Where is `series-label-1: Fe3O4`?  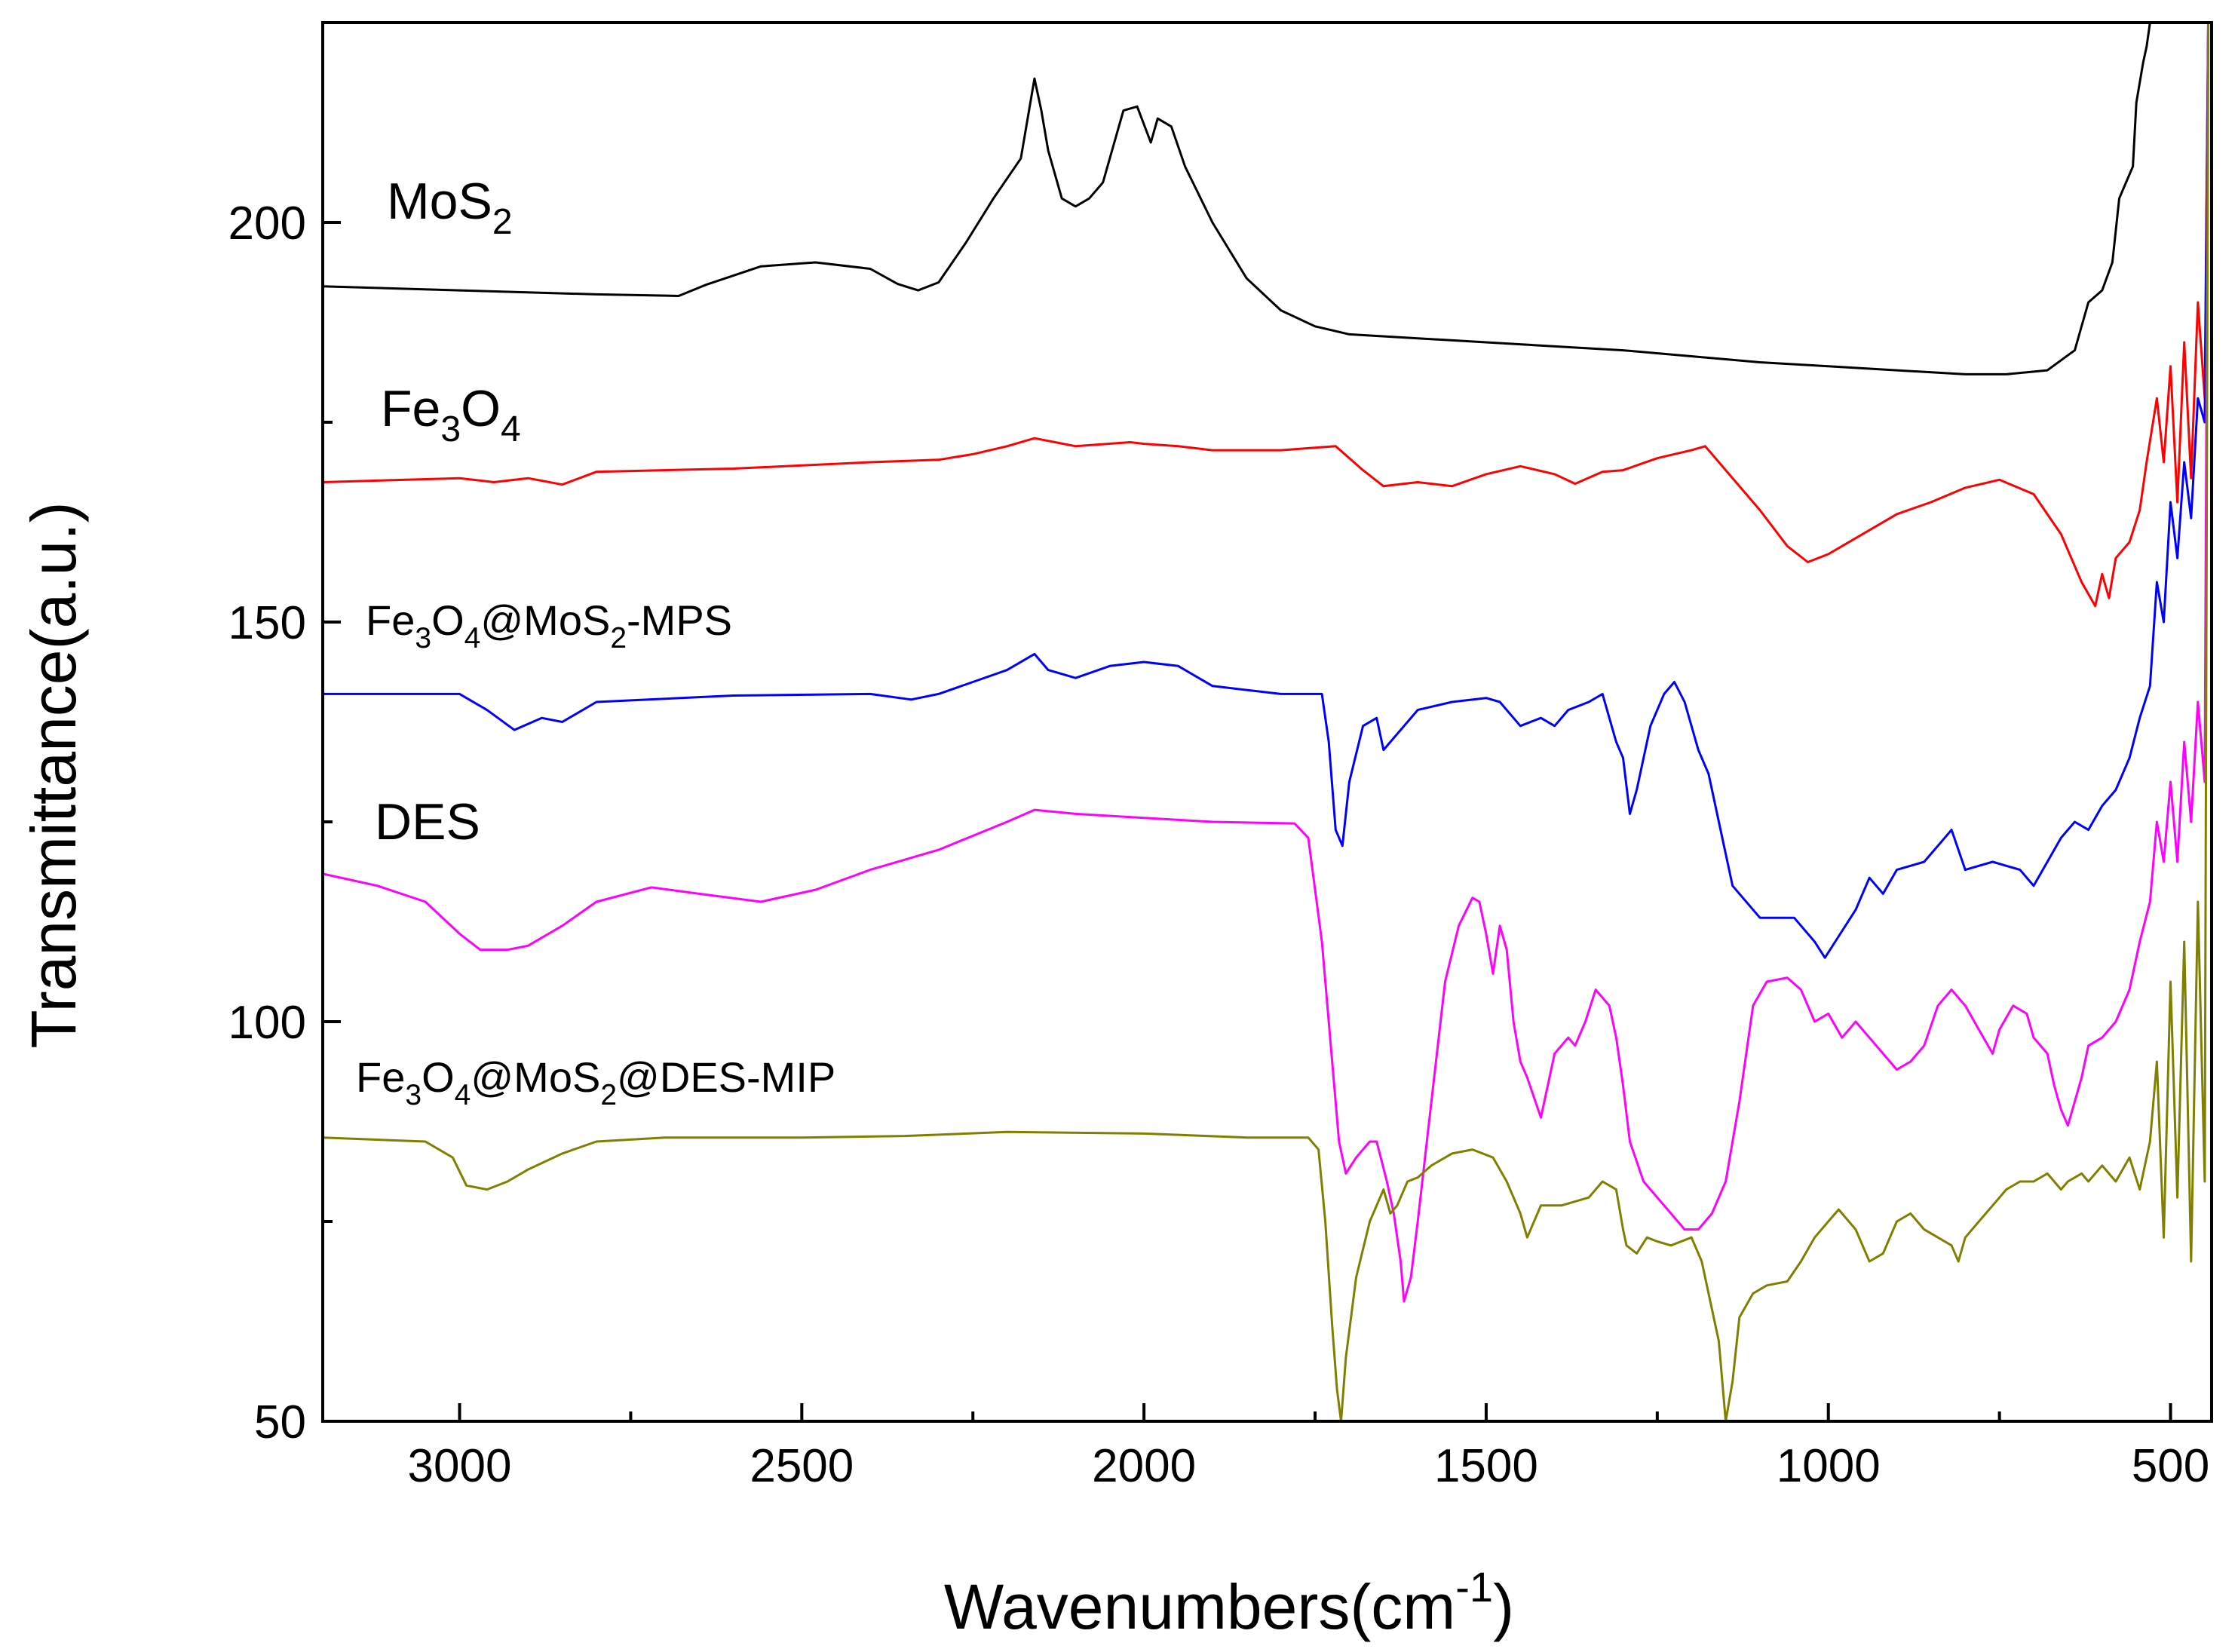
series-label-1: Fe3O4 is located at coordinates (451, 415).